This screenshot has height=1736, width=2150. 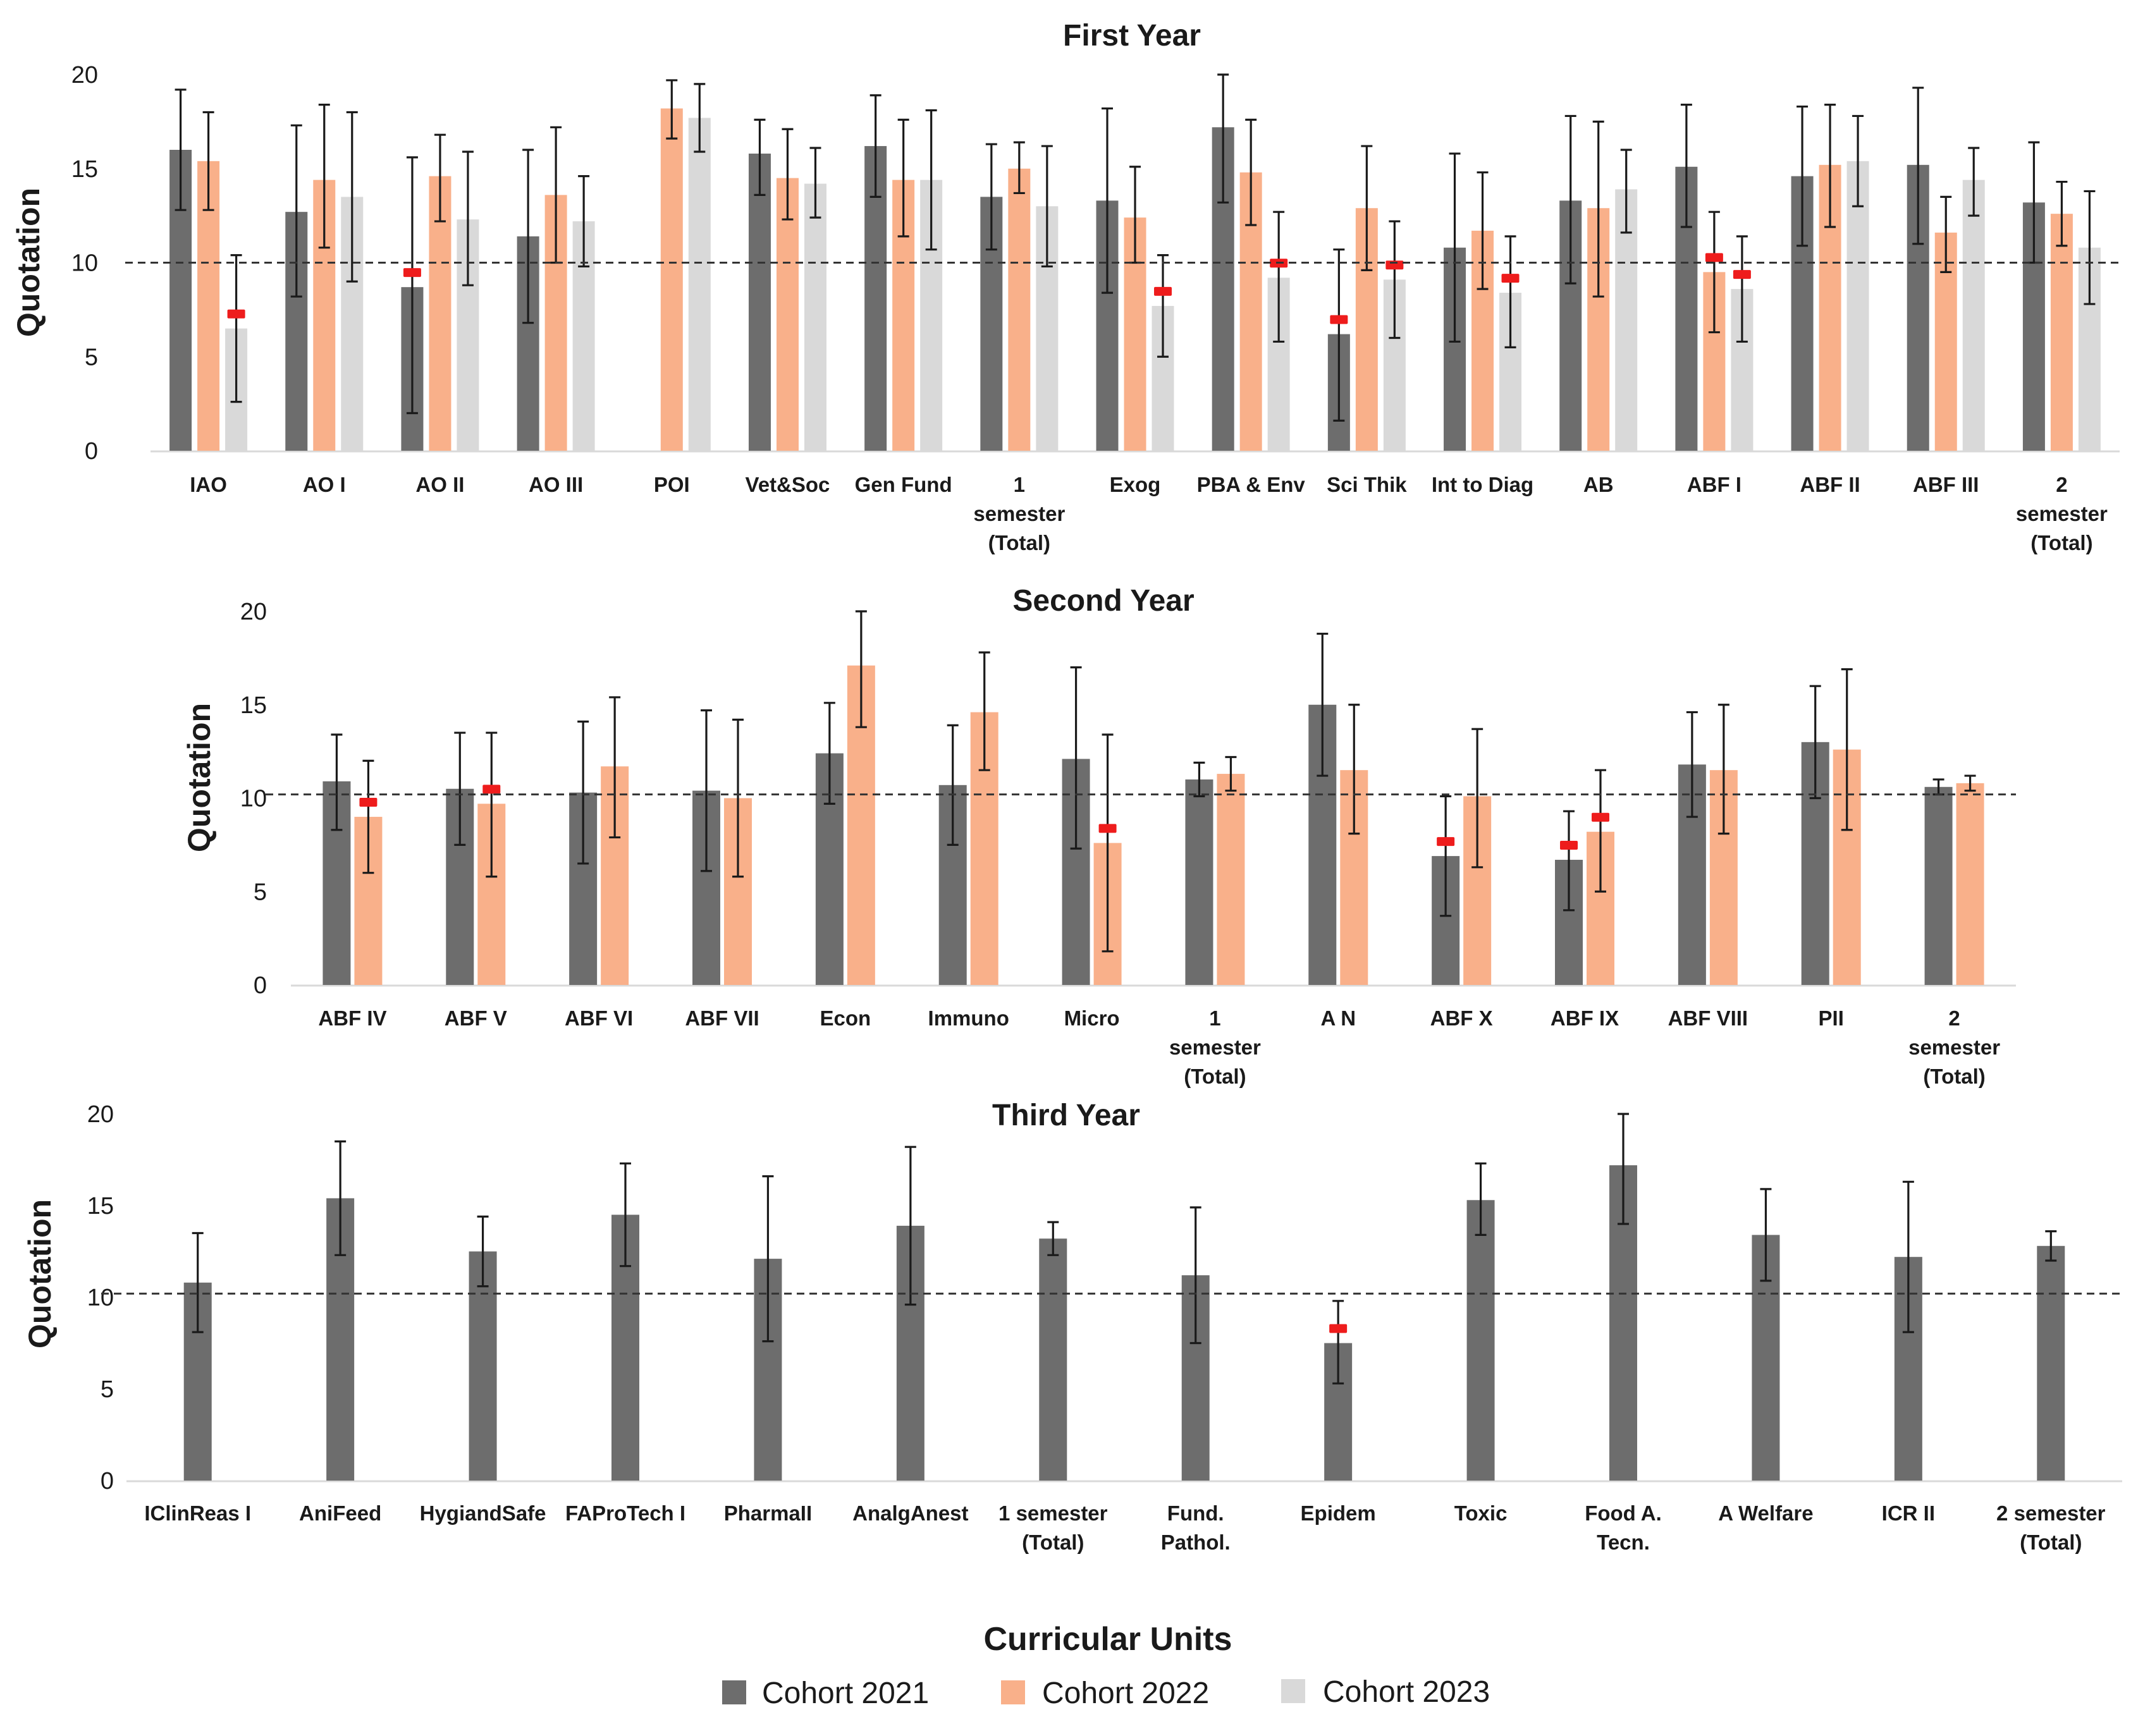 What do you see at coordinates (439, 484) in the screenshot?
I see `x-tick-label-ao-ii: AO II` at bounding box center [439, 484].